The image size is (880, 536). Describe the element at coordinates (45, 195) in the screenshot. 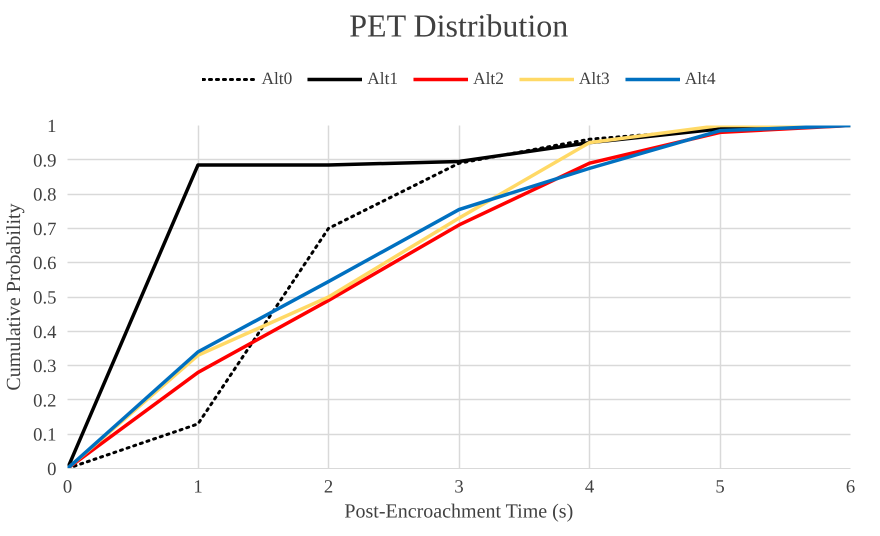

I see `y-tick-label: 0.8` at that location.